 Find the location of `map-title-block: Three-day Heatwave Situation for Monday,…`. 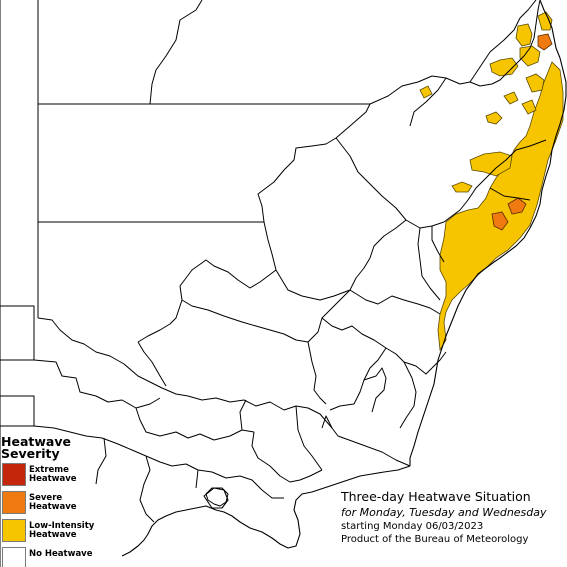

map-title-block: Three-day Heatwave Situation for Monday,… is located at coordinates (454, 517).